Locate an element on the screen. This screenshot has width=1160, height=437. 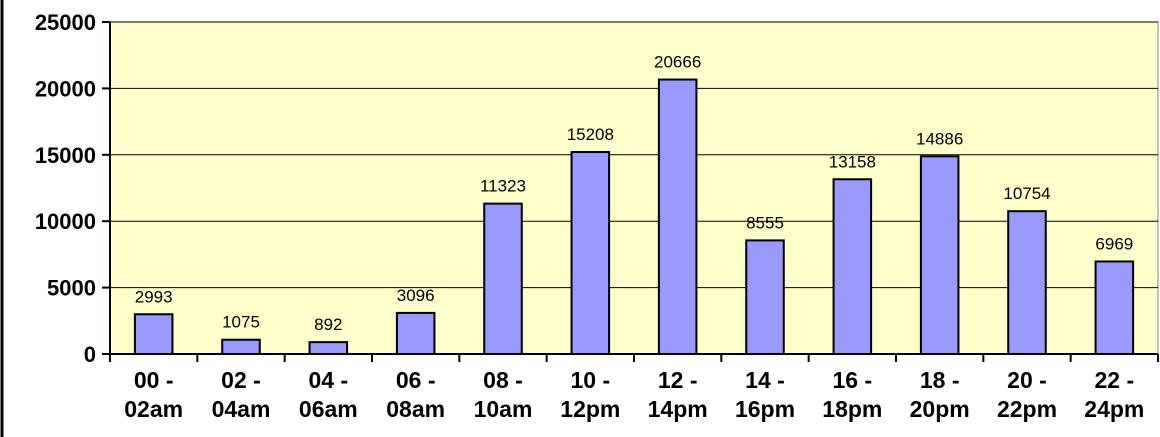
x-category-label: 20 - 22pm is located at coordinates (1027, 394).